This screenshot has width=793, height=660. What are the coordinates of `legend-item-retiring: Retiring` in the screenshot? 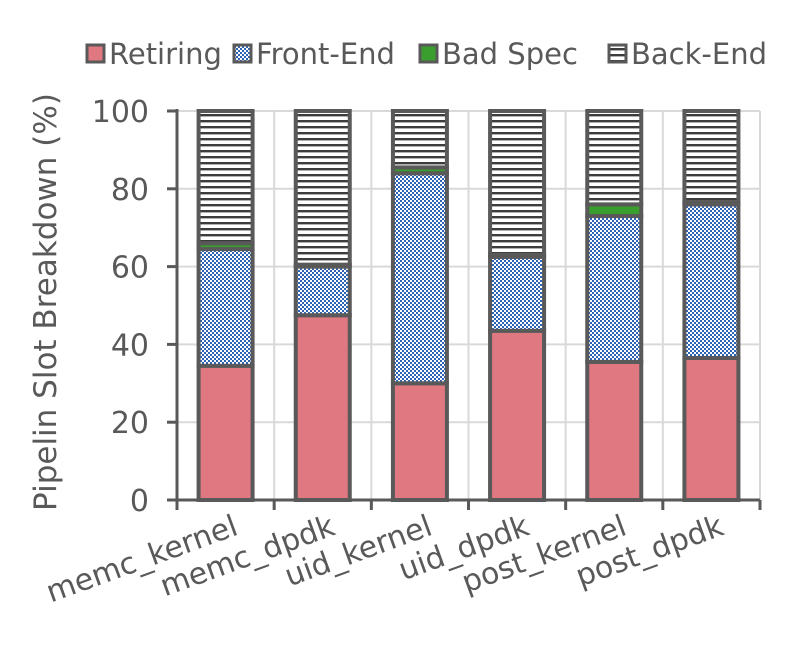 It's located at (153, 54).